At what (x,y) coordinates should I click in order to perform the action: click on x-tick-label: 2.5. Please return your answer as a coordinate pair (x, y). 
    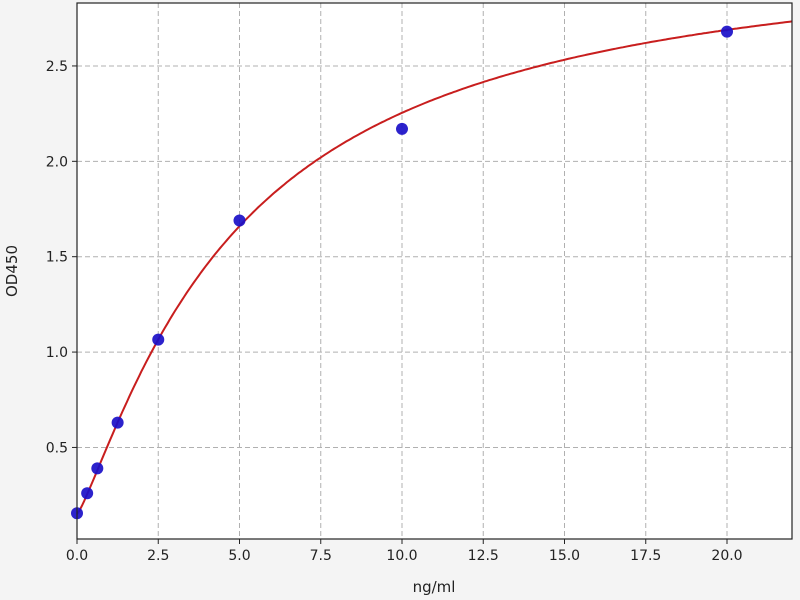
    Looking at the image, I should click on (158, 556).